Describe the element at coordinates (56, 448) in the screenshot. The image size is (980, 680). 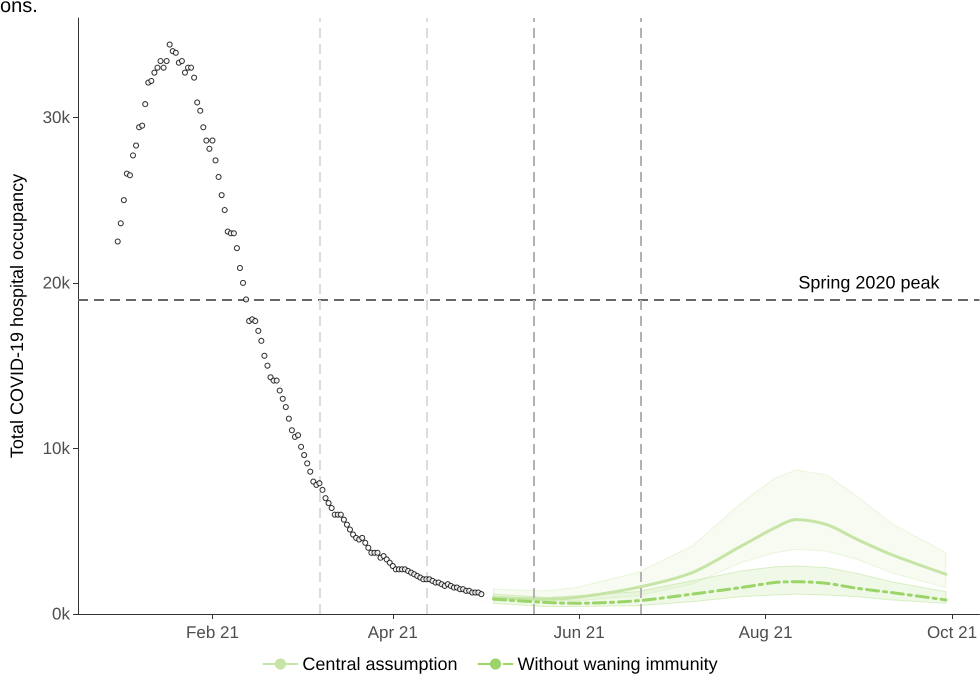
I see `y-tick-label: 10k` at that location.